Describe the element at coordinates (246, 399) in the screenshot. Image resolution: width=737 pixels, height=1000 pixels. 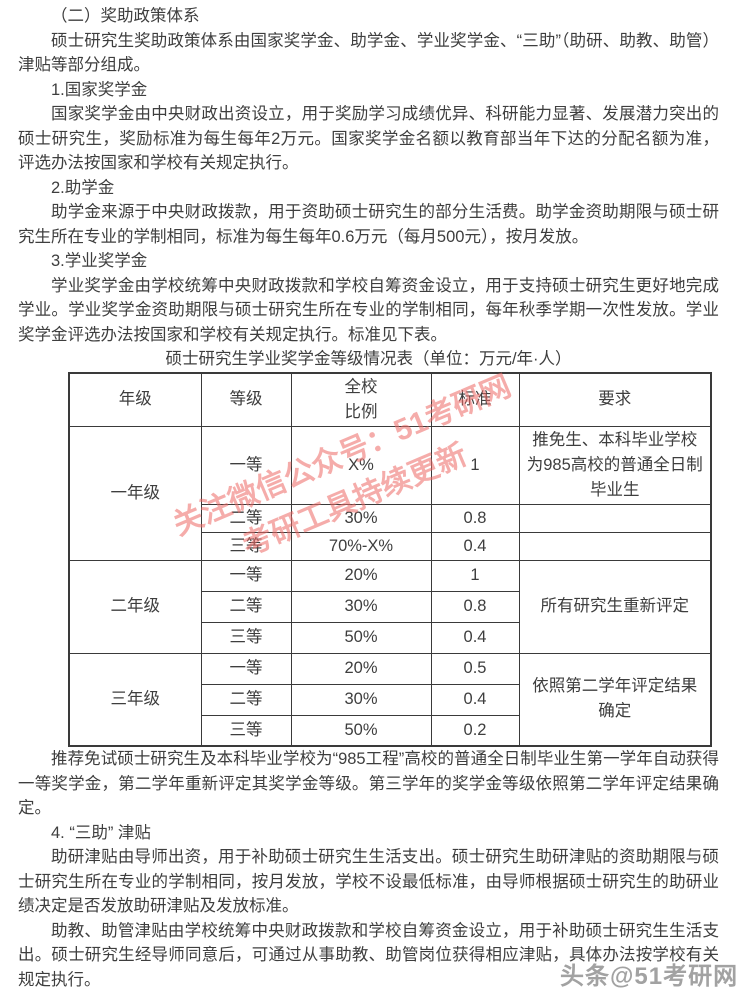
I see `header-level: 等级` at that location.